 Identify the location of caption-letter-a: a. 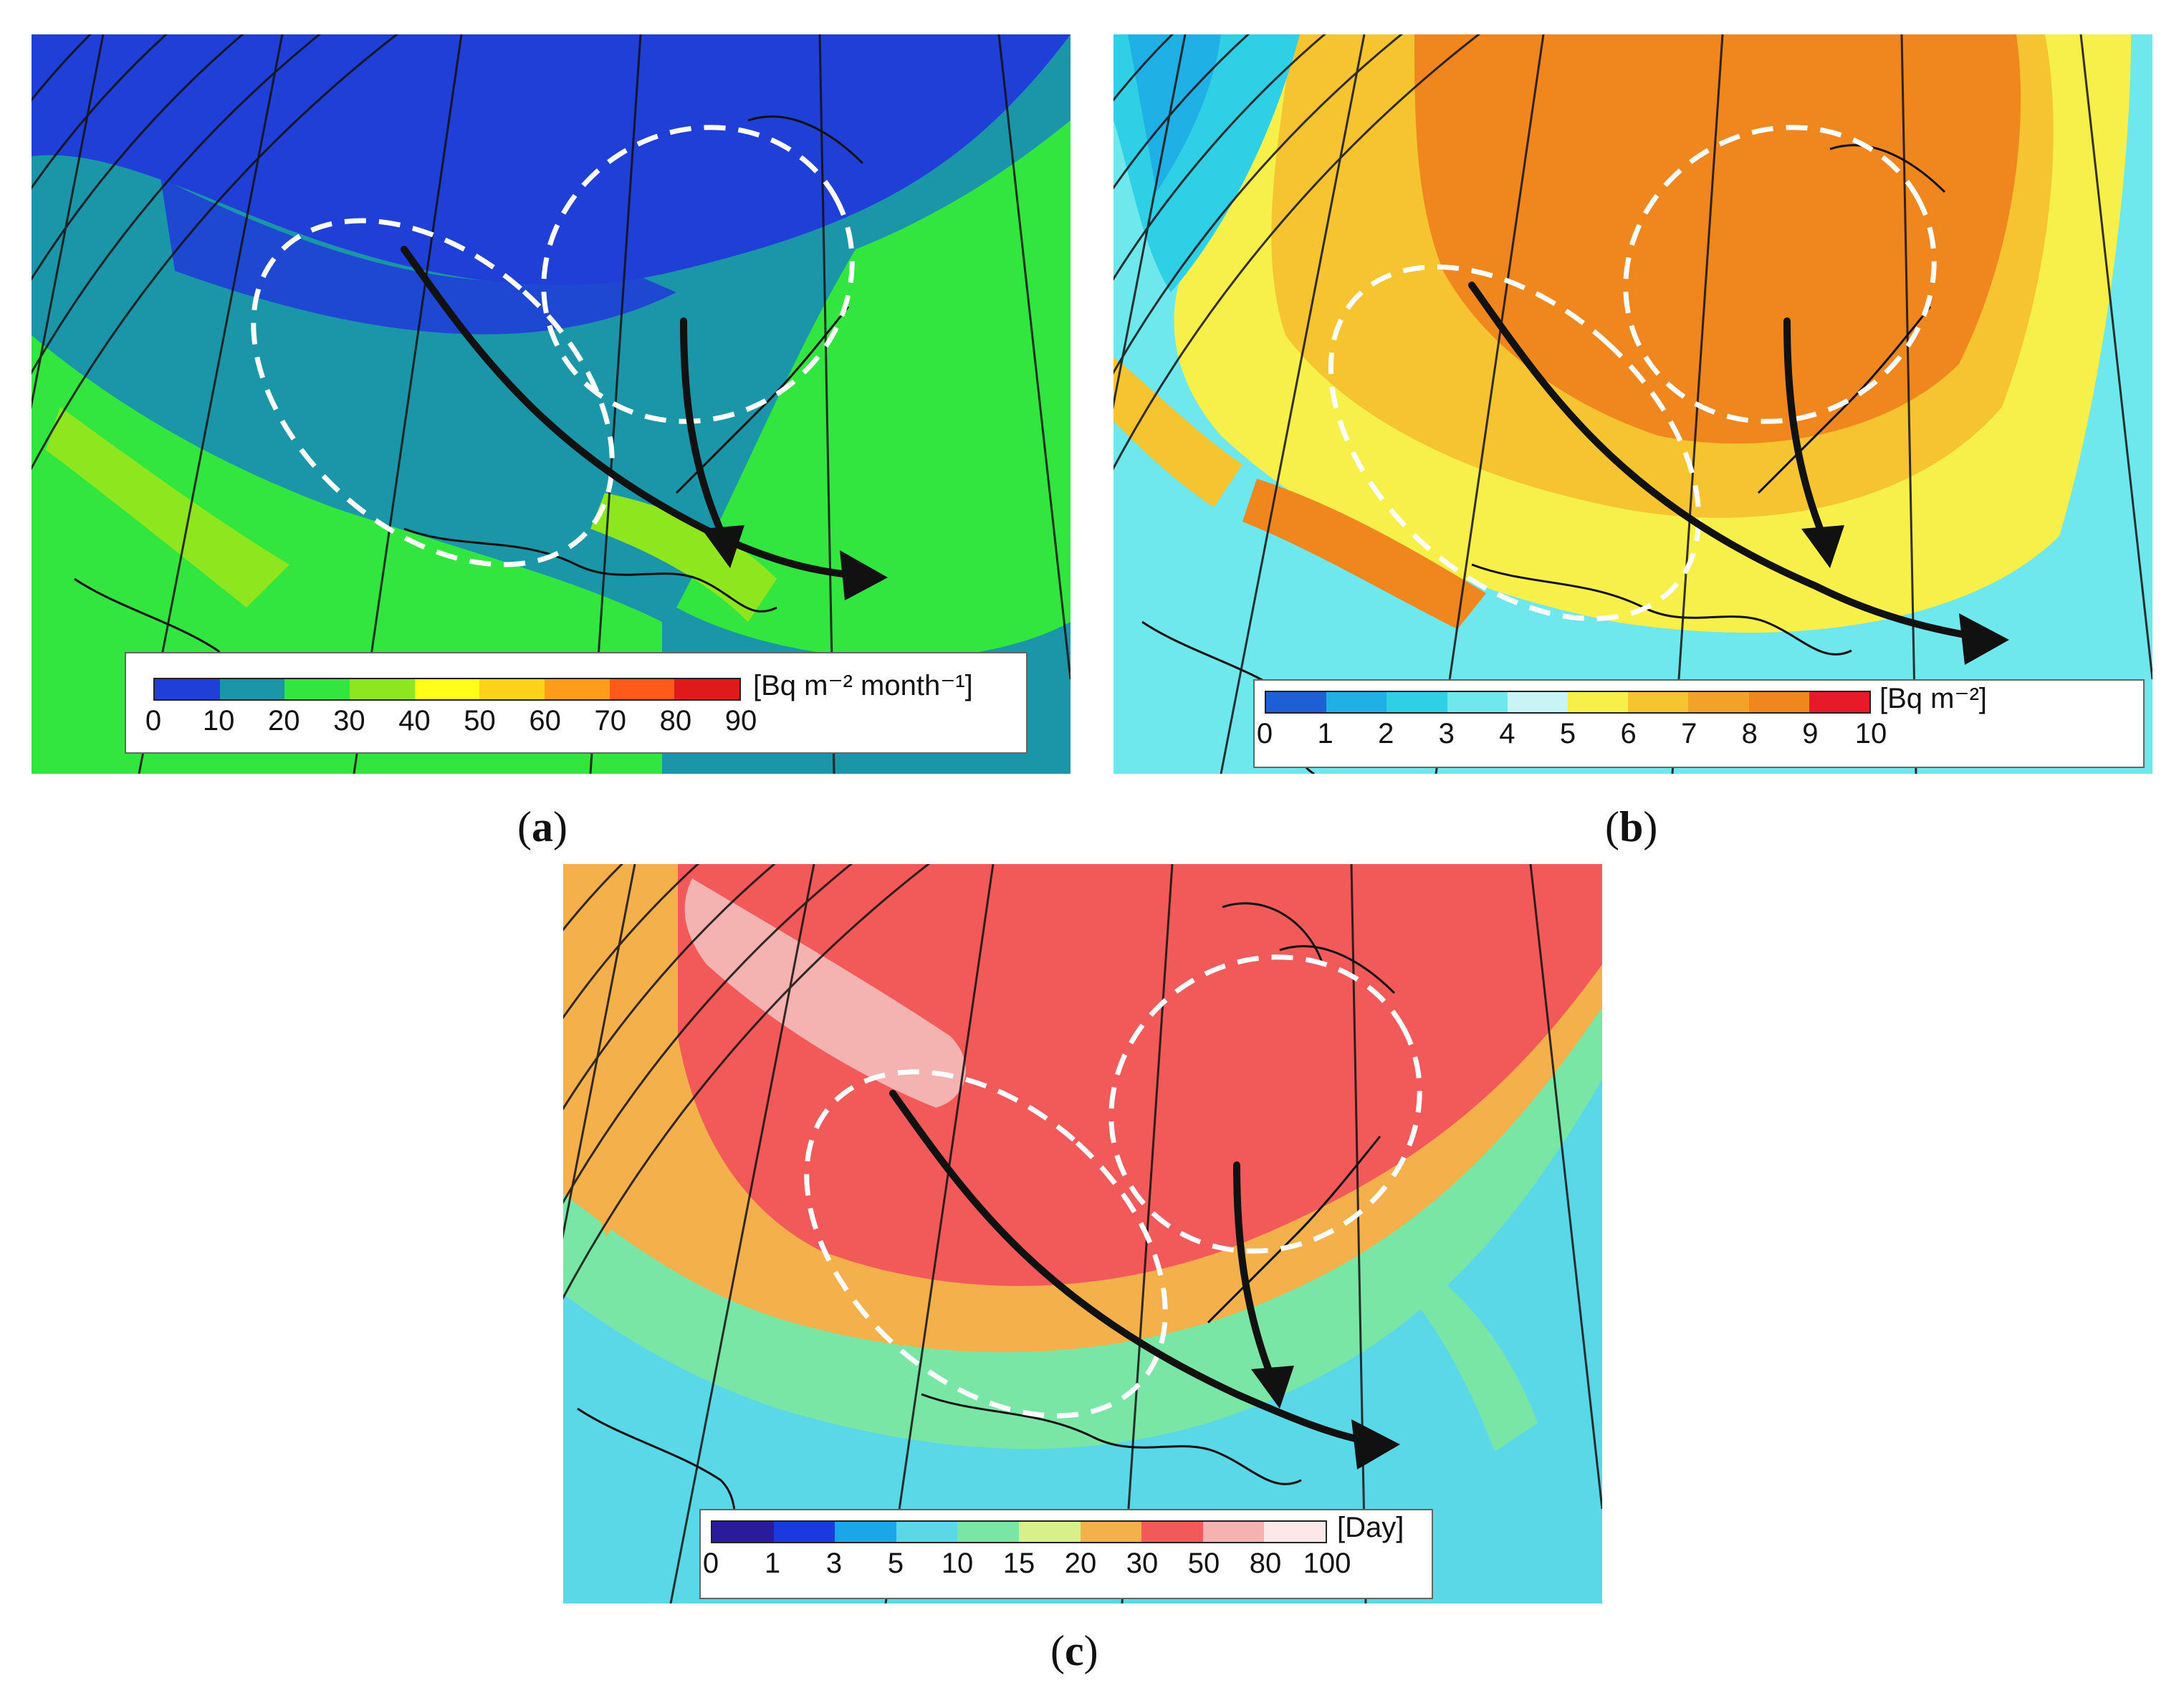
(542, 826).